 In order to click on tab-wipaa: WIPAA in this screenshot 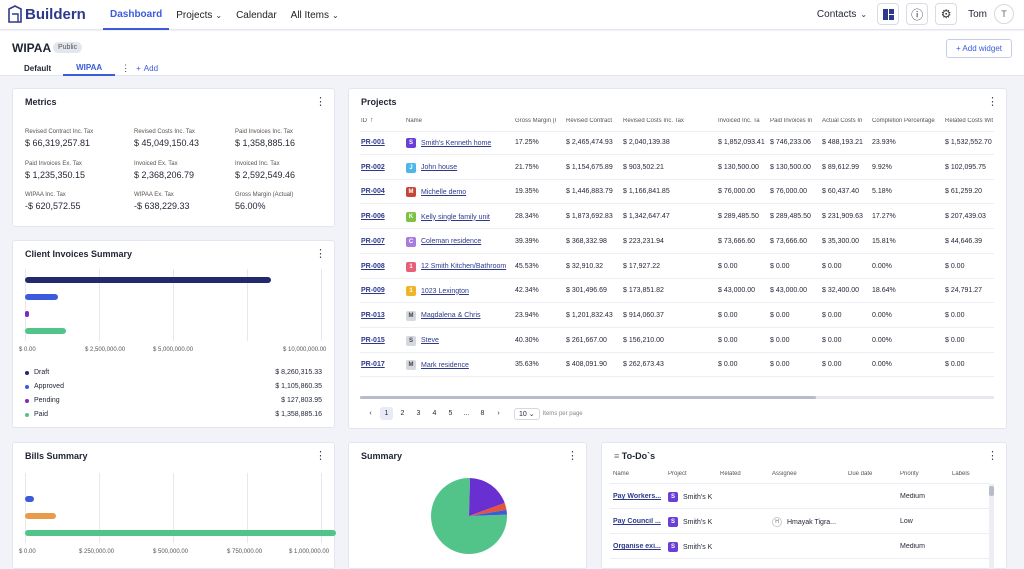, I will do `click(89, 68)`.